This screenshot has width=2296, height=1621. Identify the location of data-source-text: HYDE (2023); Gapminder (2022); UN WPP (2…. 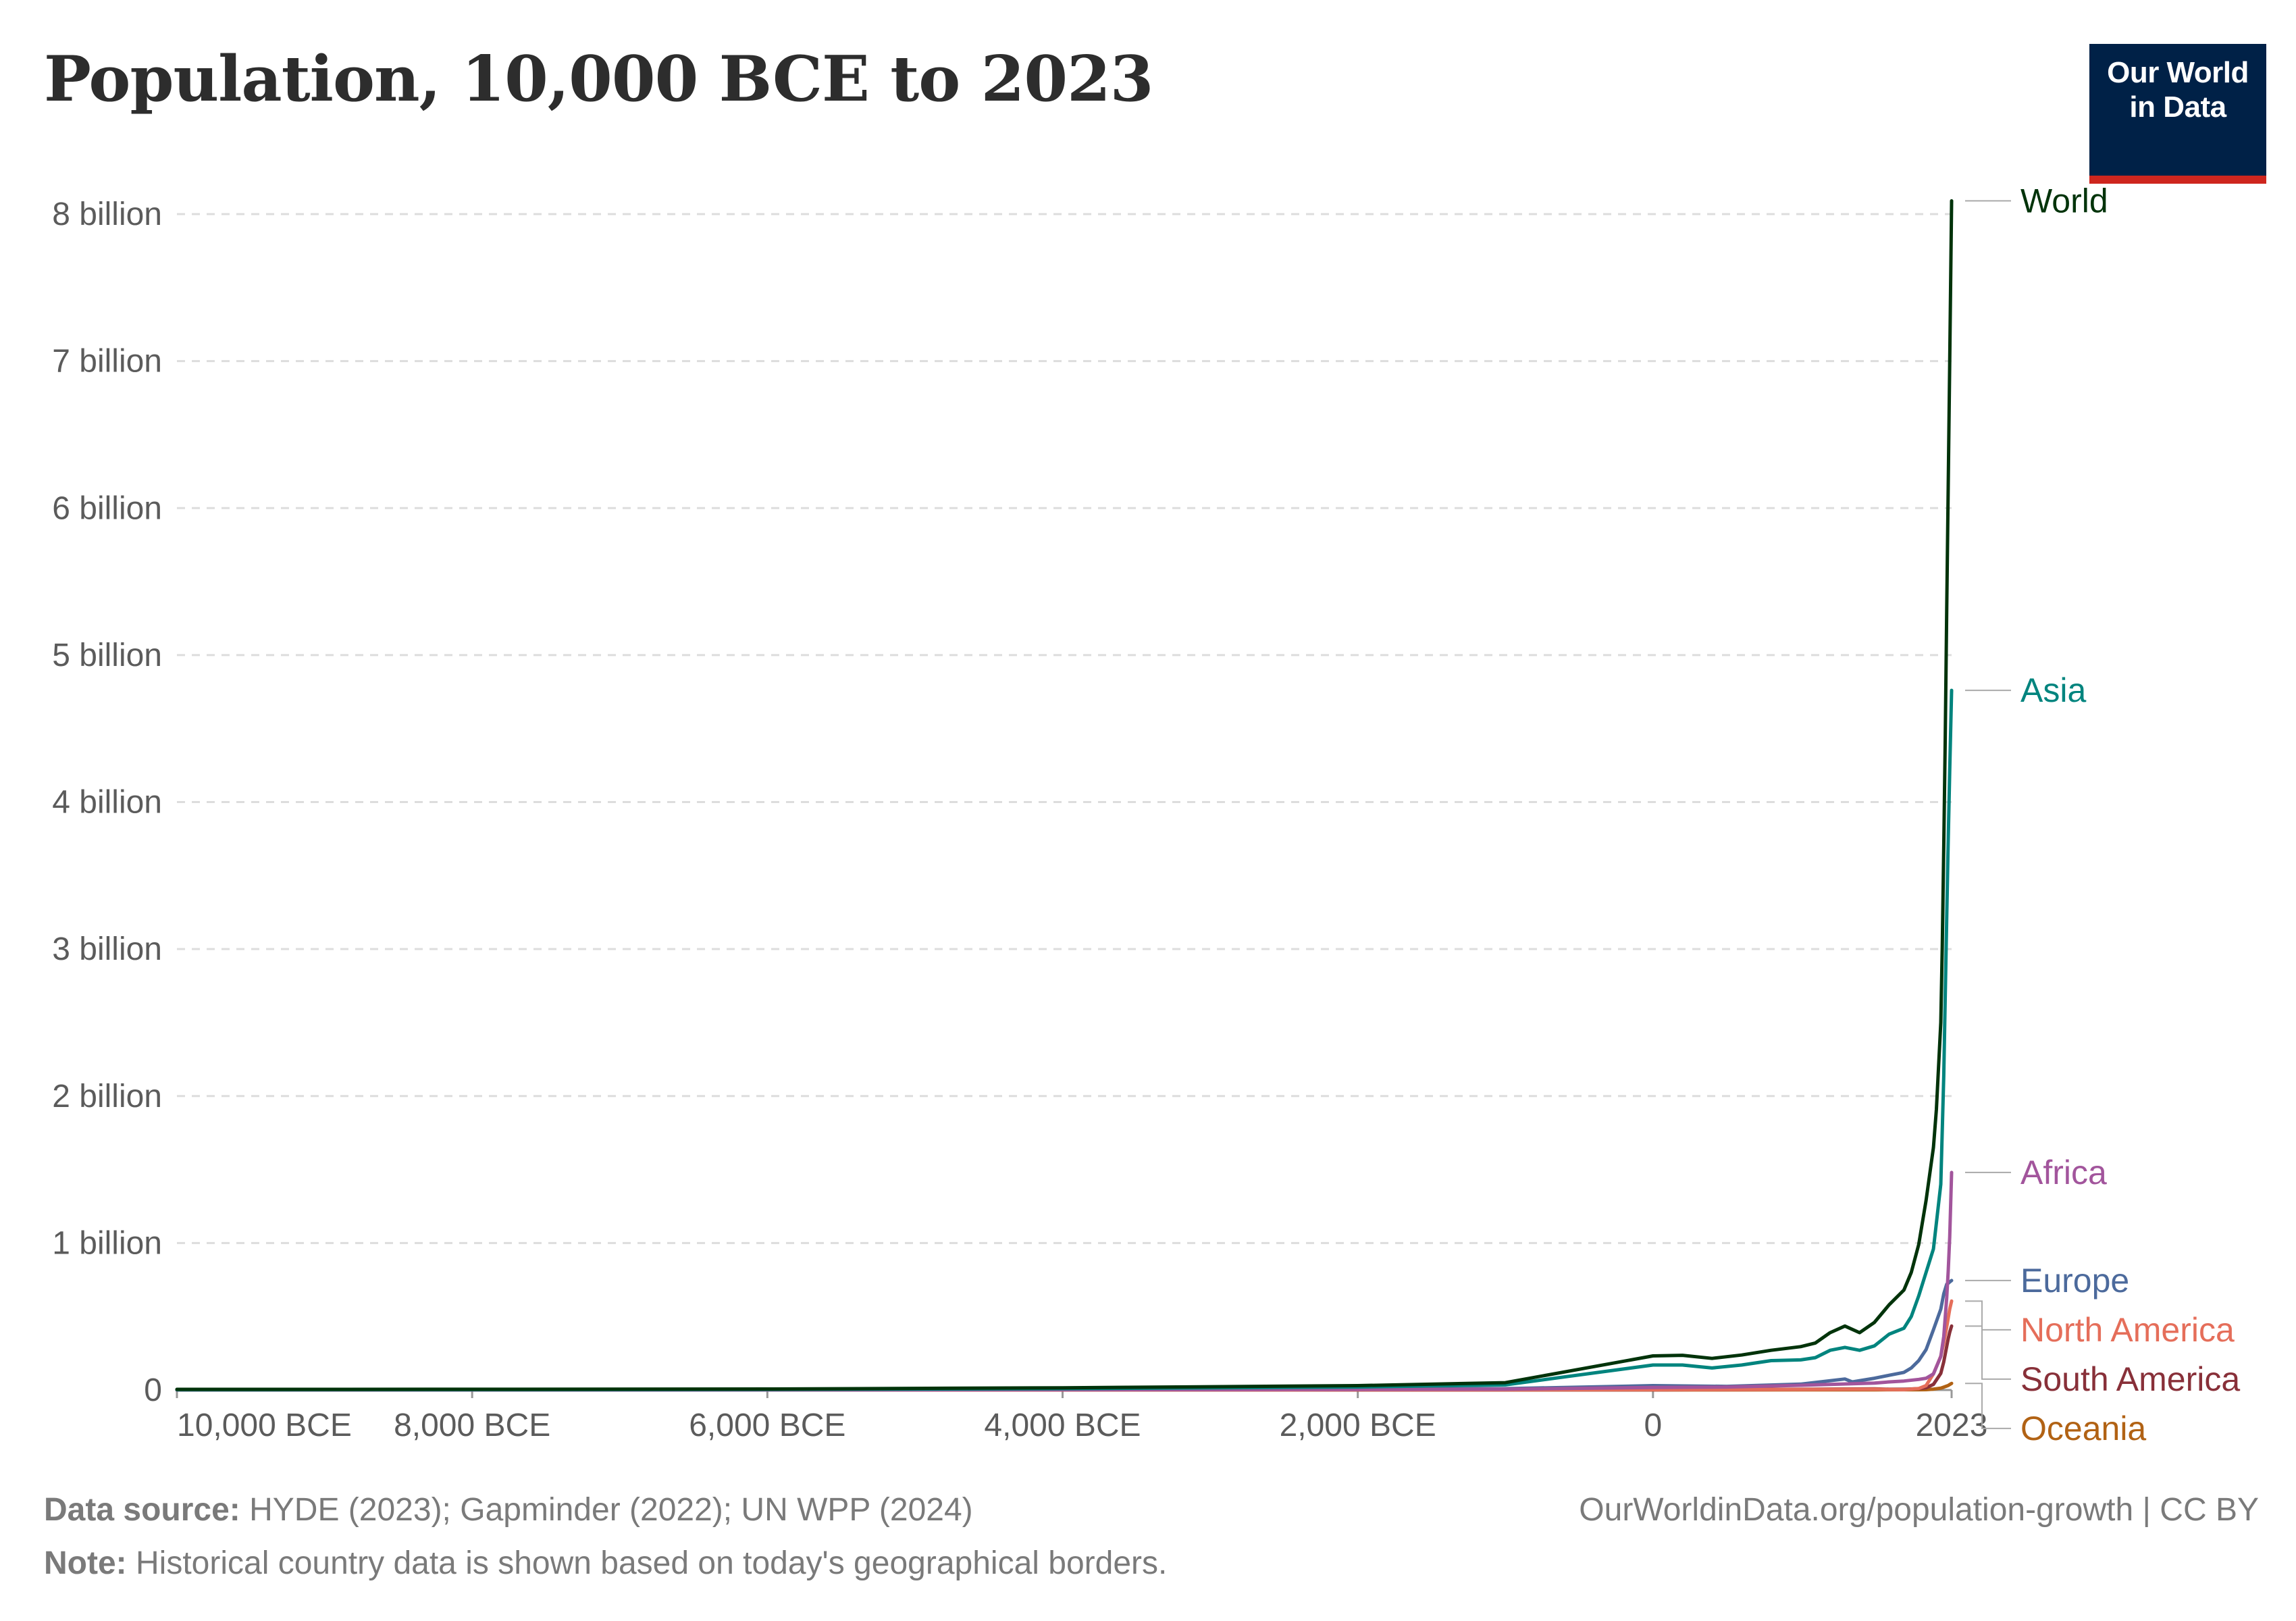
(611, 1510).